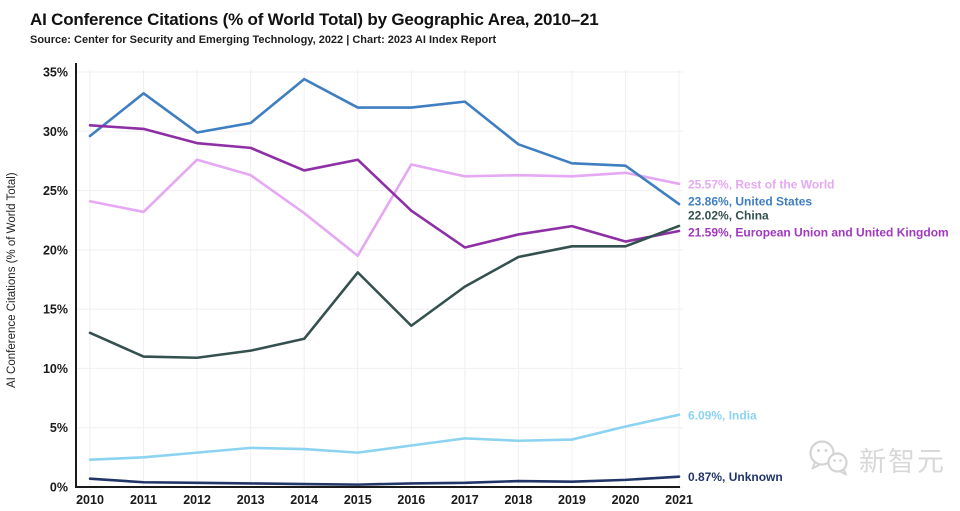 Image resolution: width=960 pixels, height=511 pixels. Describe the element at coordinates (55, 73) in the screenshot. I see `y-tick-label: 35%` at that location.